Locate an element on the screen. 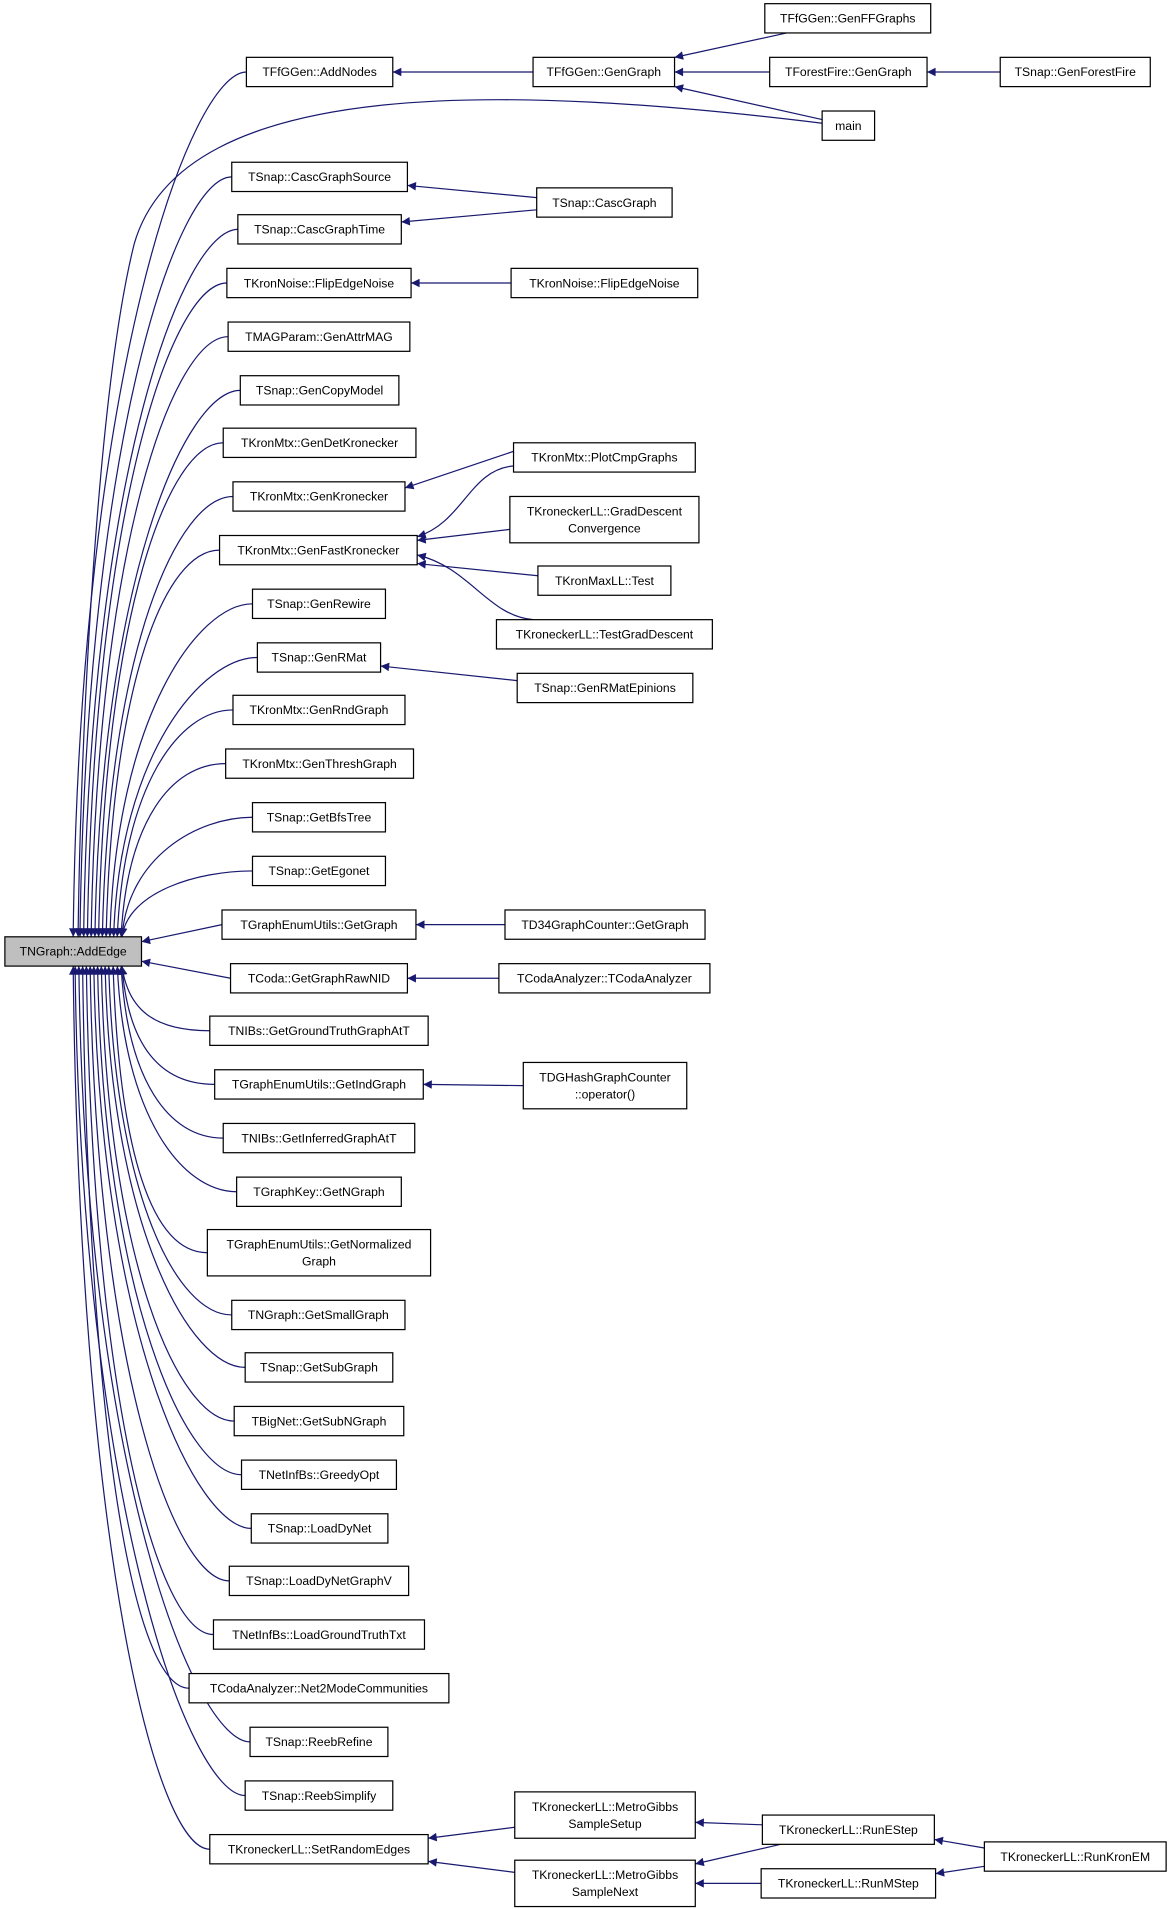 The image size is (1171, 1909). node-label: TSnap::CascGraph is located at coordinates (604, 203).